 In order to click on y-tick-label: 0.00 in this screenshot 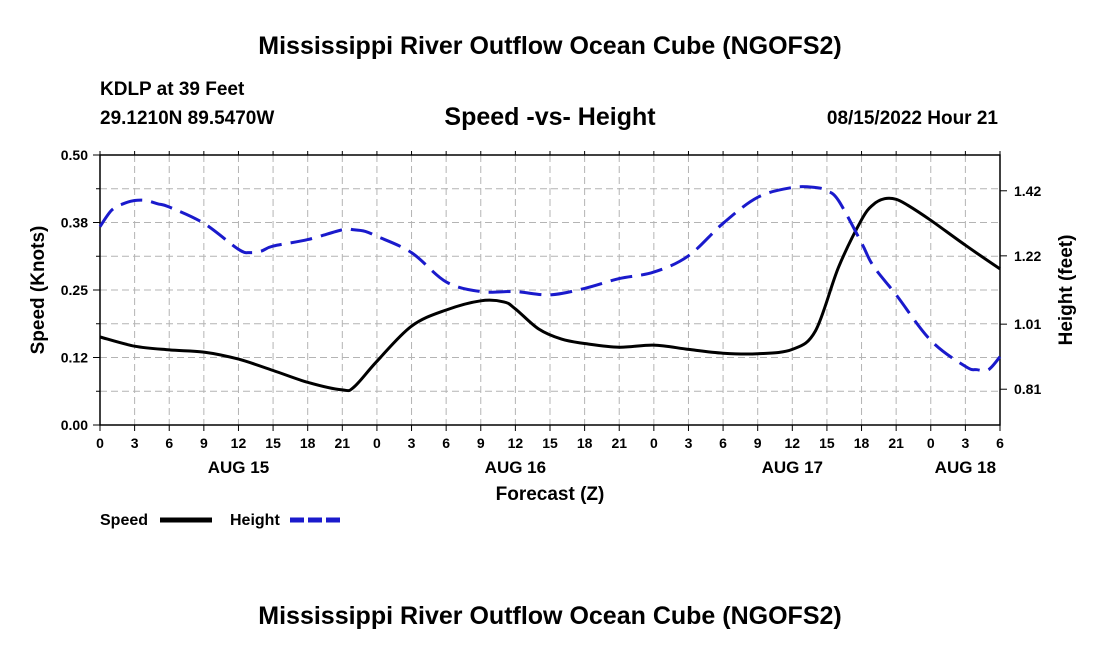, I will do `click(74, 425)`.